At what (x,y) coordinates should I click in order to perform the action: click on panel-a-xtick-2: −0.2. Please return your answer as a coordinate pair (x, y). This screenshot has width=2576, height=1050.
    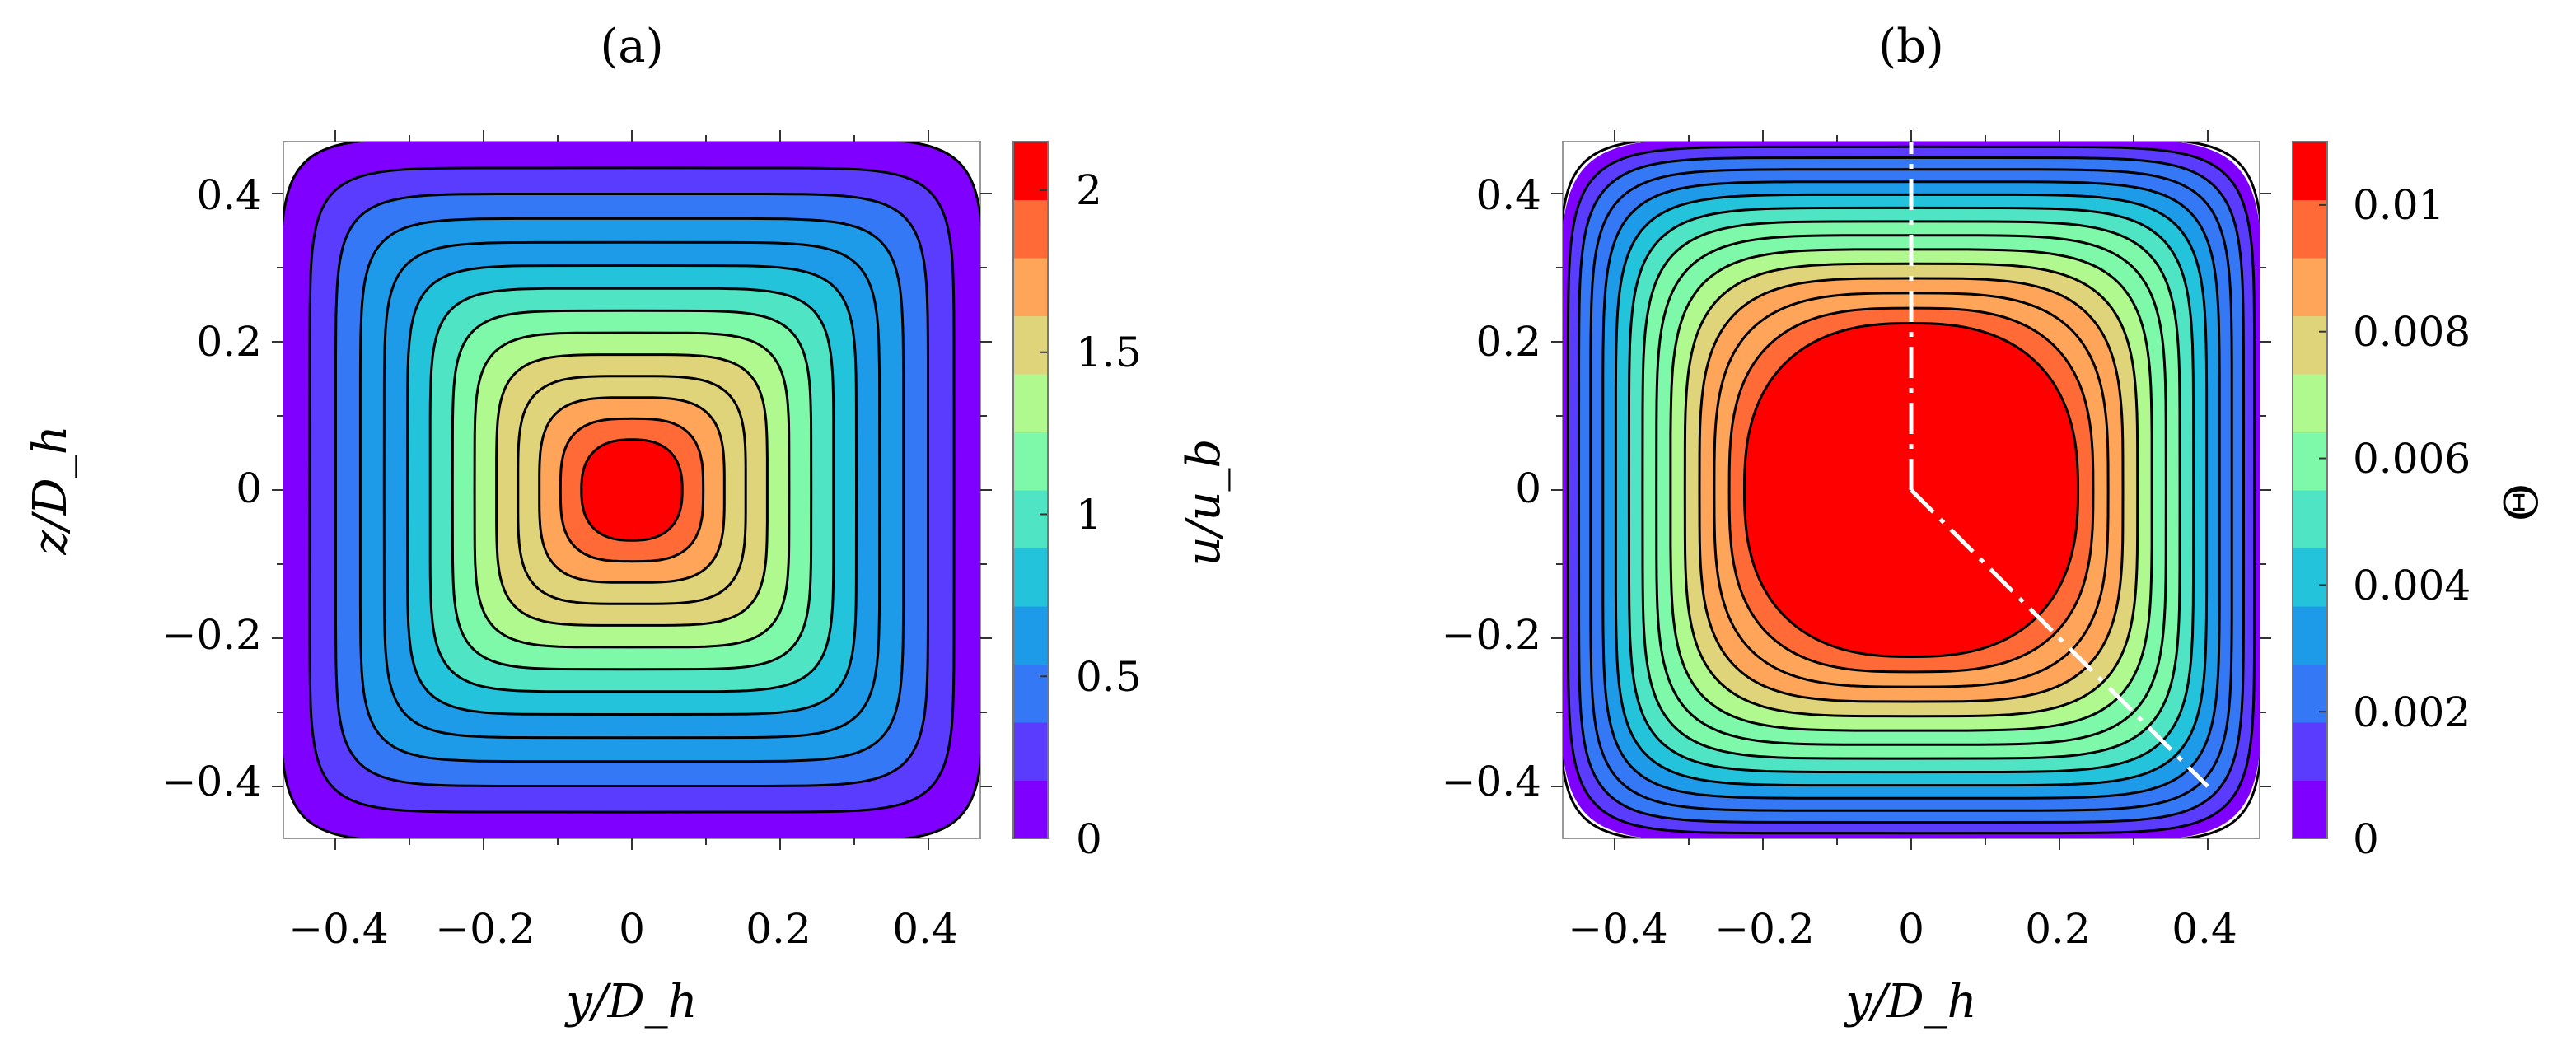
    Looking at the image, I should click on (485, 929).